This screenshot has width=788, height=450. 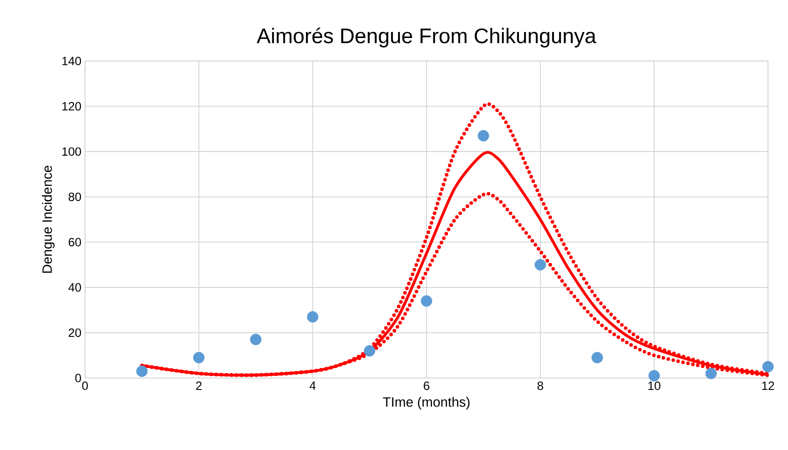 What do you see at coordinates (85, 386) in the screenshot?
I see `x-tick-label: 0` at bounding box center [85, 386].